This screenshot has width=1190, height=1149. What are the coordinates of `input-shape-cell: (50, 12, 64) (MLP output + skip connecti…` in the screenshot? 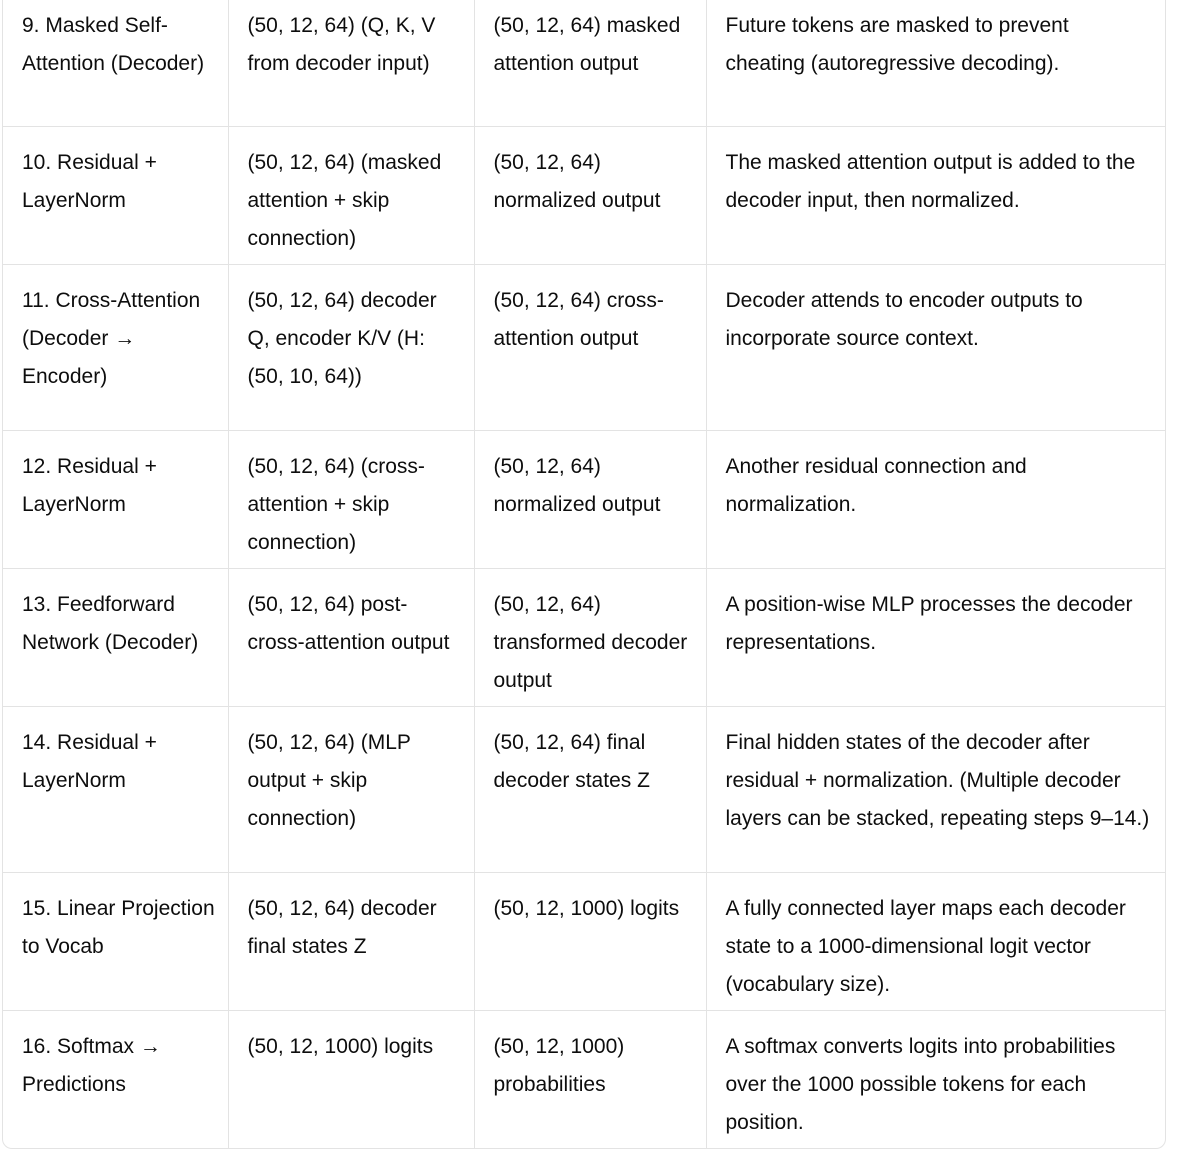 It's located at (351, 789).